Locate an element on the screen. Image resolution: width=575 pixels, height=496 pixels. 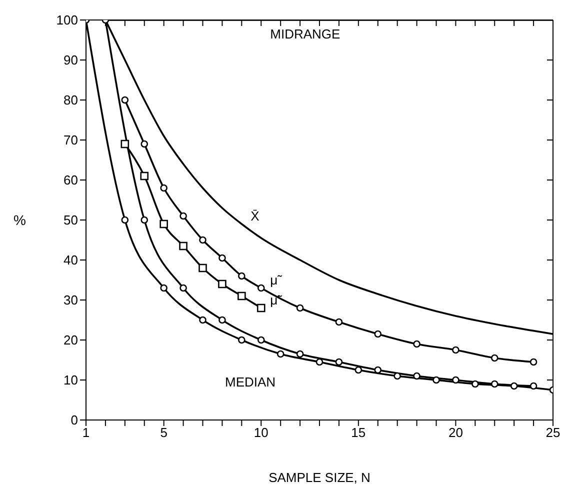
annotation: MIDRANGE is located at coordinates (305, 34).